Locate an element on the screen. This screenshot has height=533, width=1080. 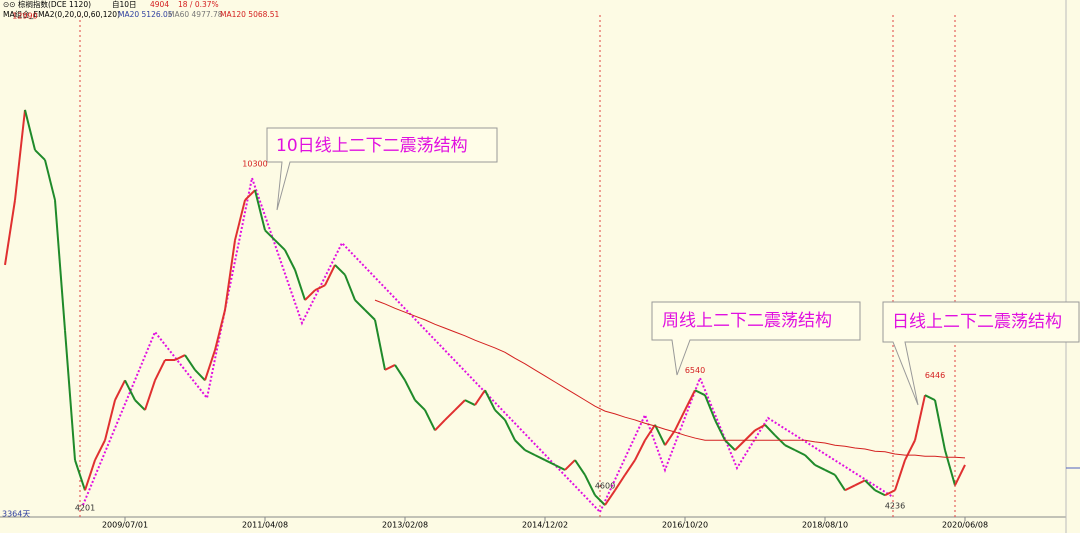
annotation: 日线上二下二震荡结构 is located at coordinates (977, 322).